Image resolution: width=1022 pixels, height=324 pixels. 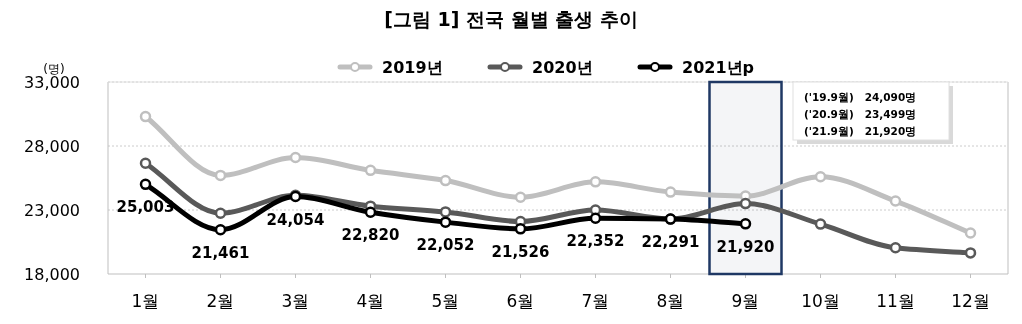 What do you see at coordinates (562, 67) in the screenshot?
I see `legend-label: 2020년` at bounding box center [562, 67].